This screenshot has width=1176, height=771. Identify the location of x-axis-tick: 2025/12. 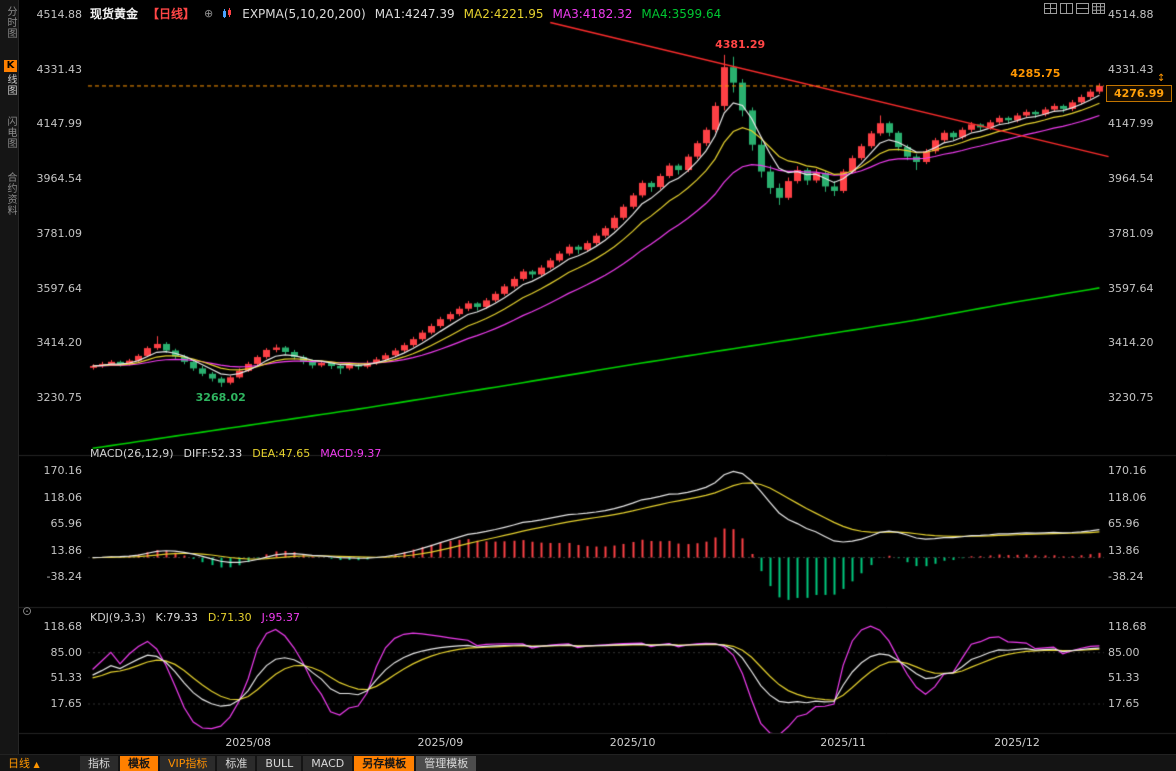
(1017, 742).